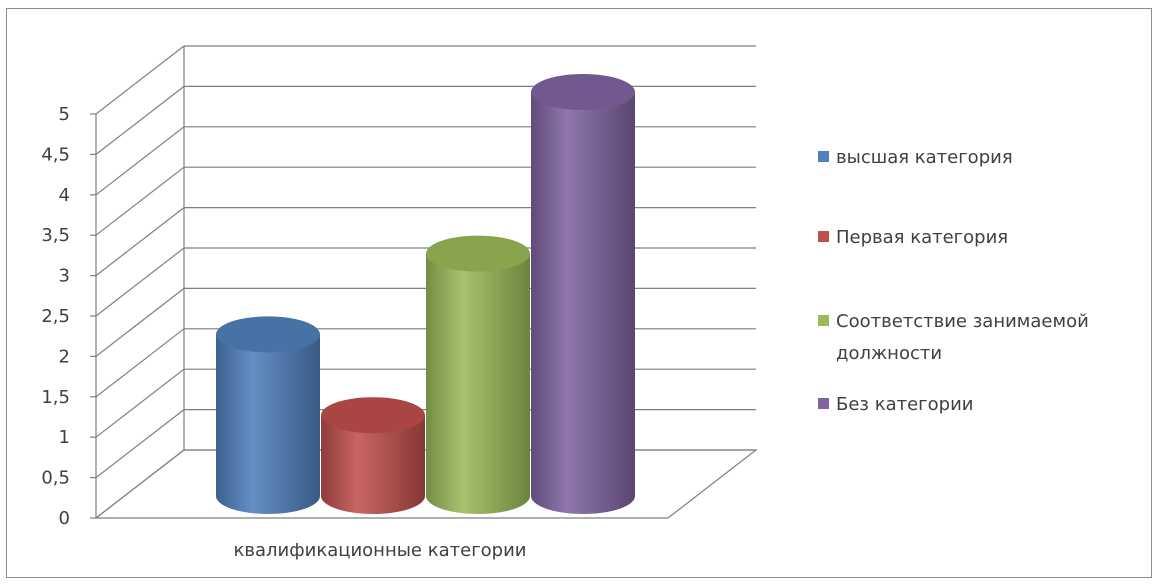 Image resolution: width=1160 pixels, height=586 pixels. Describe the element at coordinates (64, 276) in the screenshot. I see `y-tick-label: 3` at that location.